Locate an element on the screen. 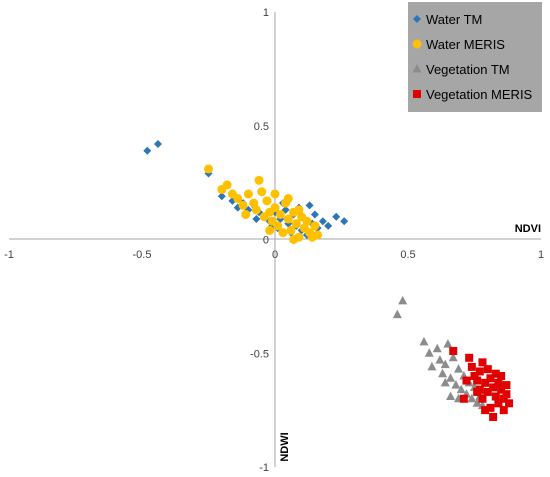  y-tick-label: -0.5 is located at coordinates (259, 354).